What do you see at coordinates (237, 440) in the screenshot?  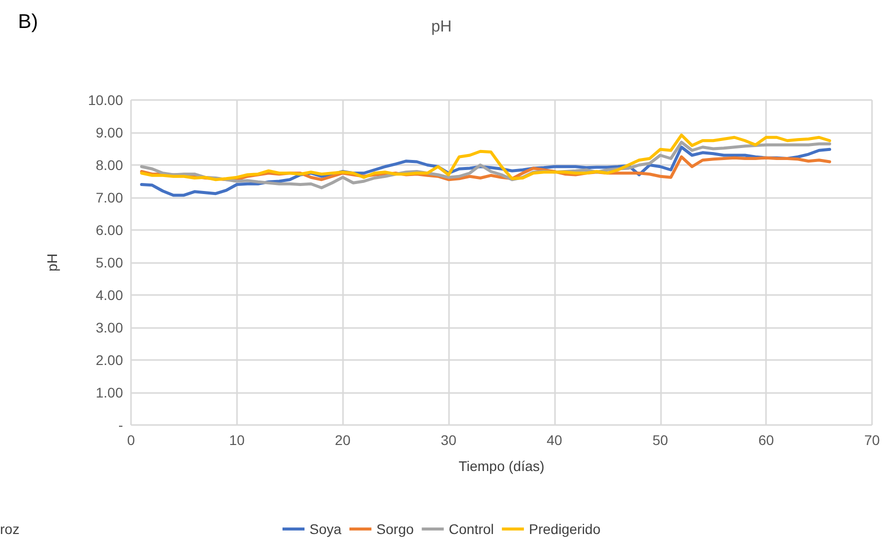 I see `x-tick-label: 10` at bounding box center [237, 440].